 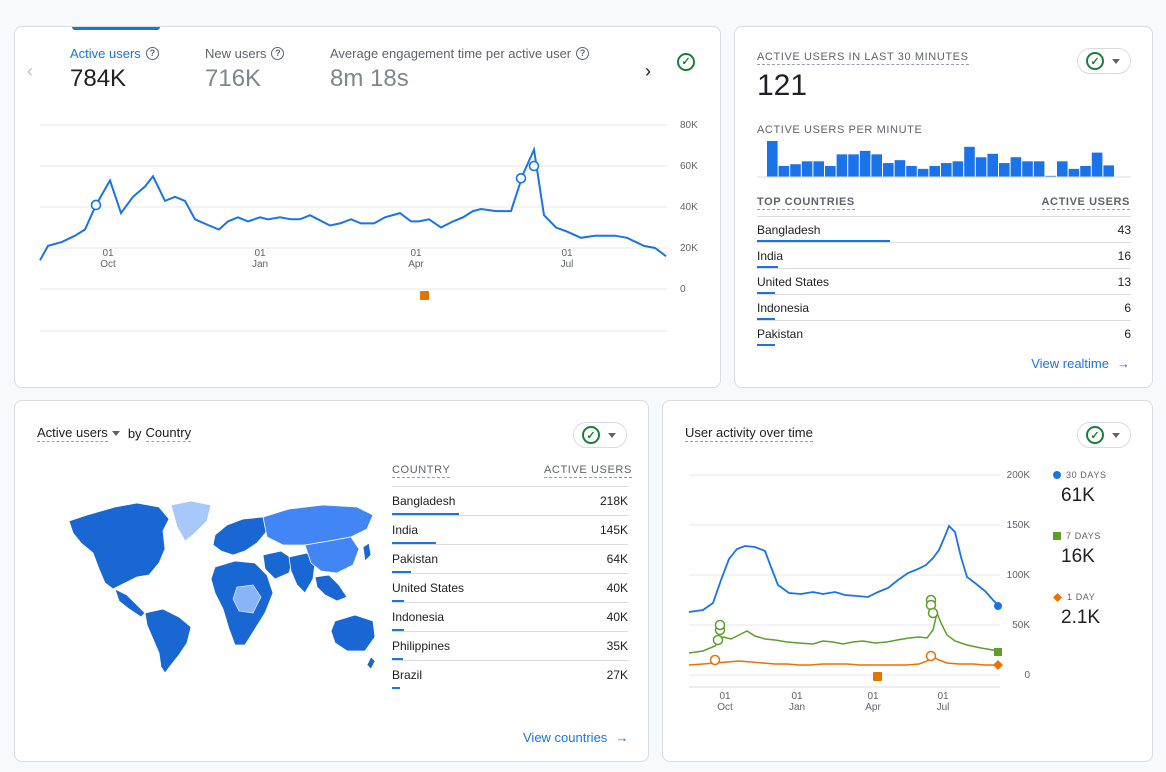 What do you see at coordinates (115, 433) in the screenshot?
I see `caret-down-icon` at bounding box center [115, 433].